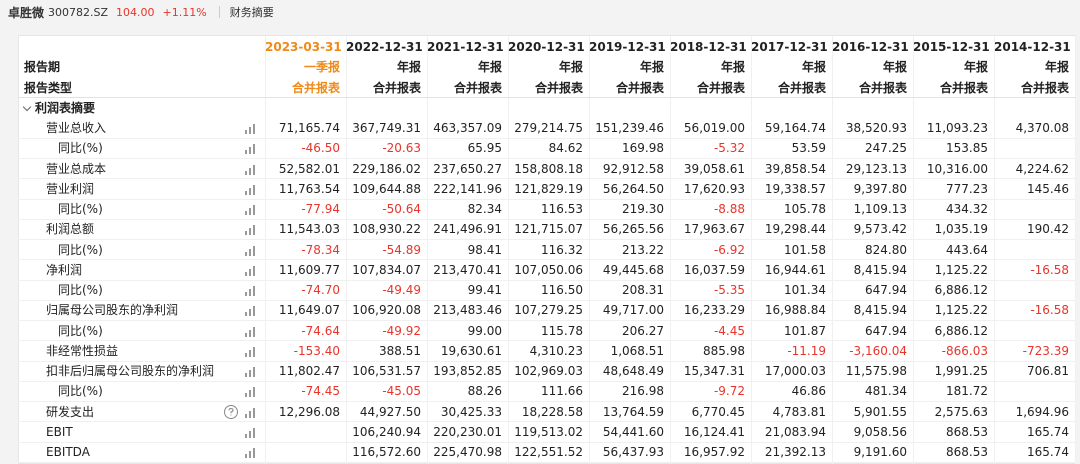  I want to click on row-label: 净利润, so click(64, 269).